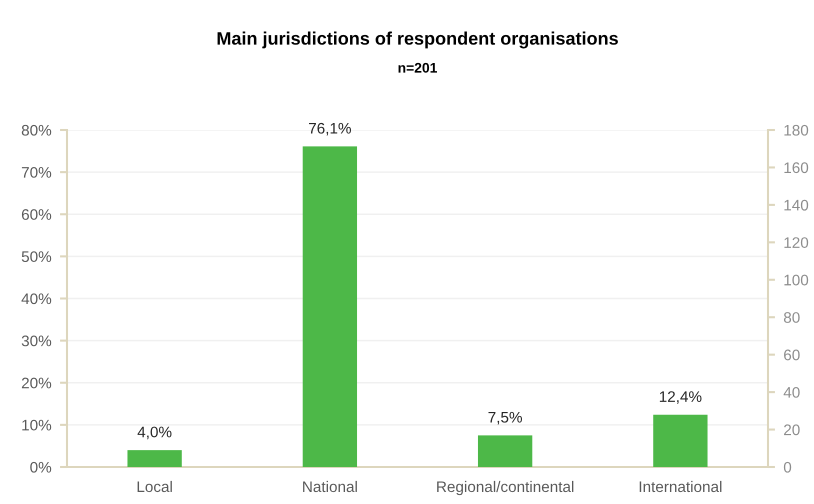  What do you see at coordinates (37, 383) in the screenshot?
I see `y-tick-label: 20%` at bounding box center [37, 383].